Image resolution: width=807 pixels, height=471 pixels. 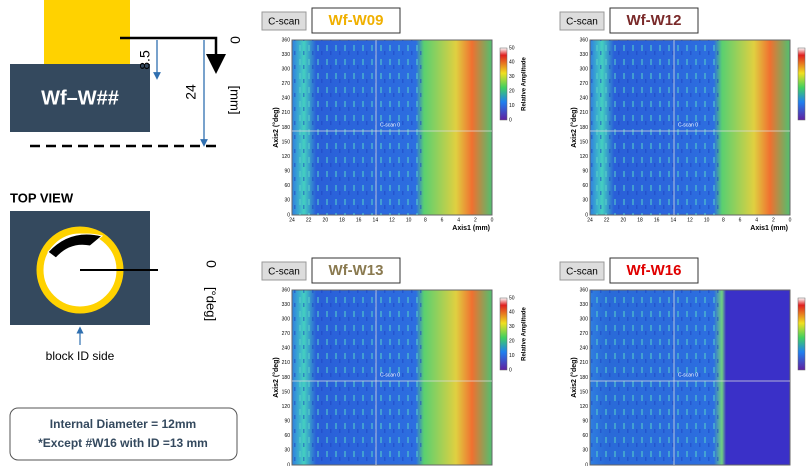 What do you see at coordinates (756, 220) in the screenshot?
I see `x-tick-label: 4` at bounding box center [756, 220].